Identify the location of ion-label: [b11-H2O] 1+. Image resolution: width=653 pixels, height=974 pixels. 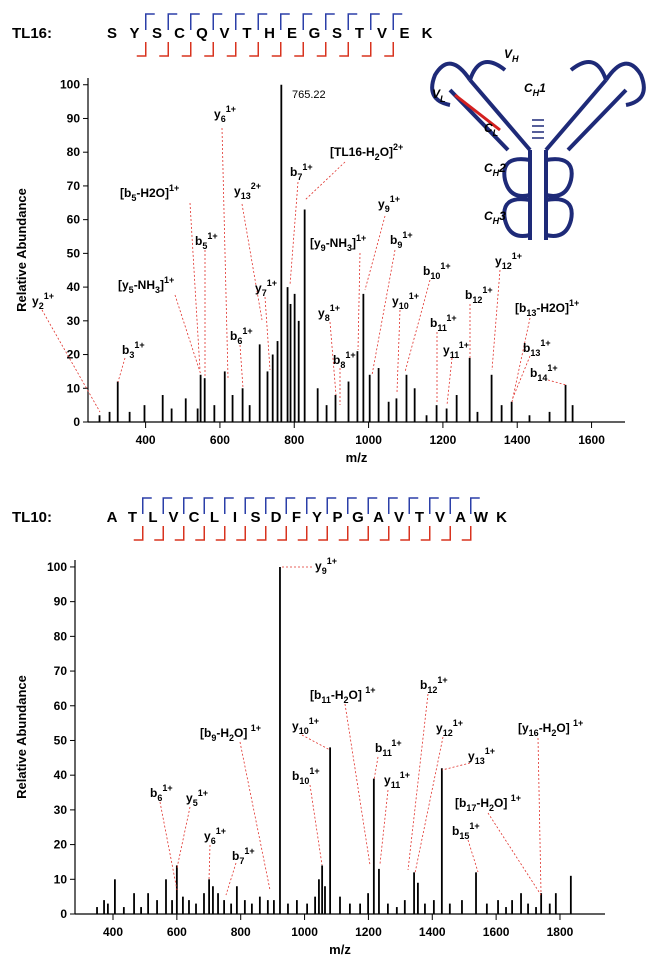
(342, 695).